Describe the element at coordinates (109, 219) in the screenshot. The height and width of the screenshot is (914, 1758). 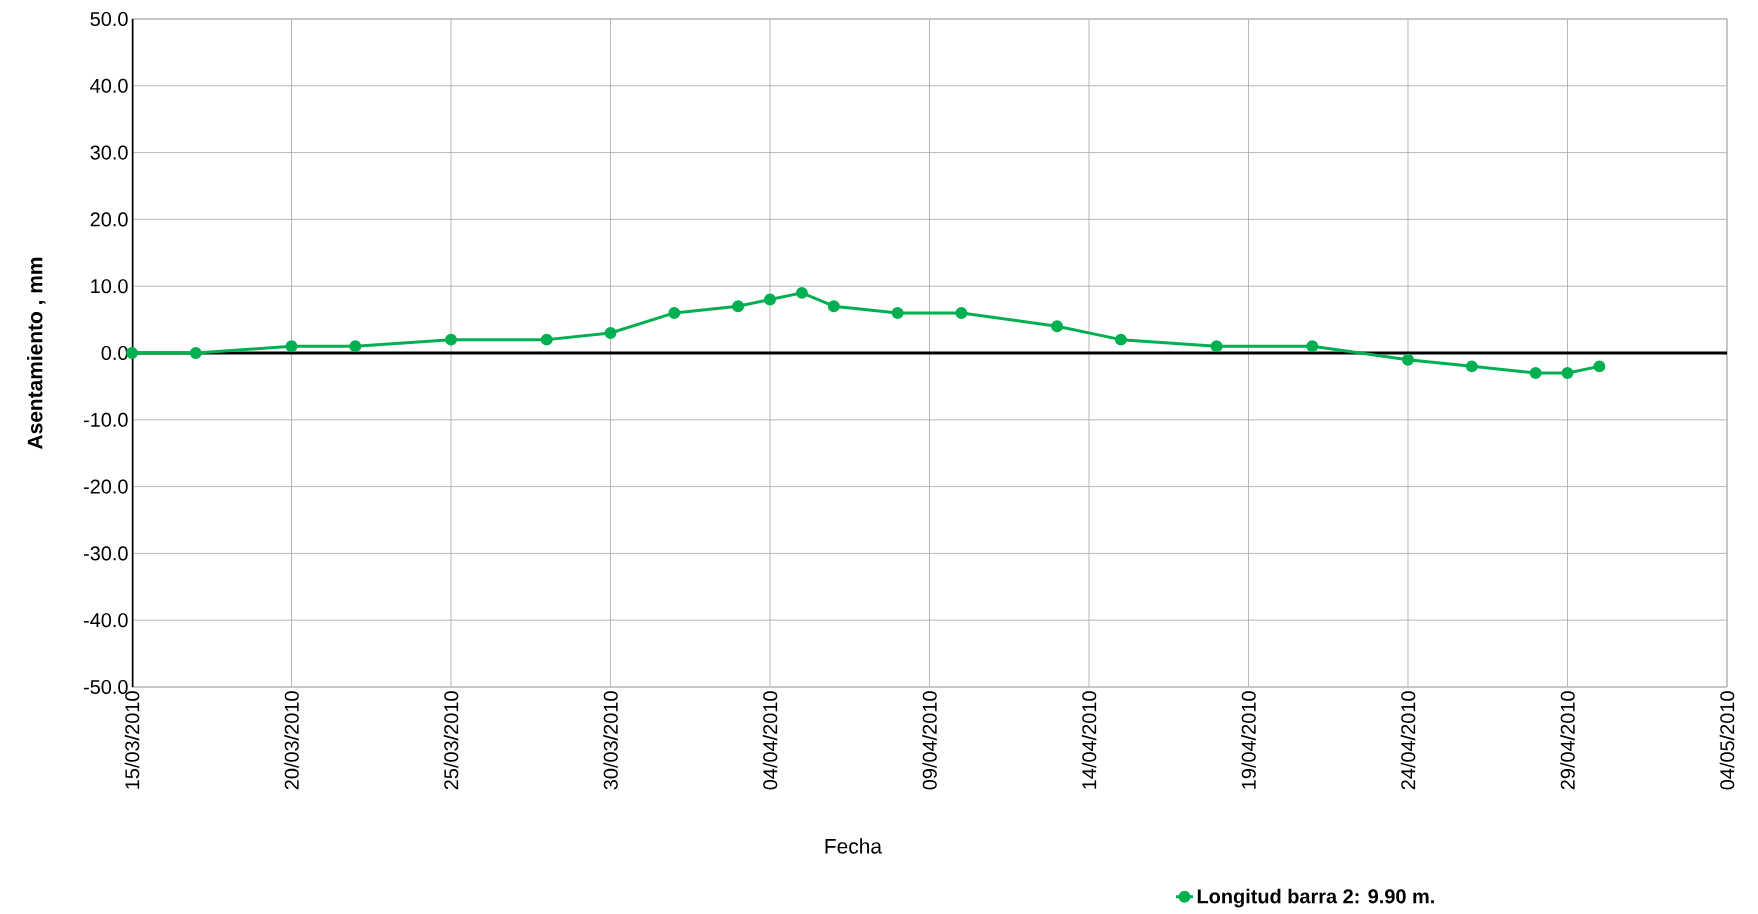
I see `y-tick-label: 20.0` at that location.